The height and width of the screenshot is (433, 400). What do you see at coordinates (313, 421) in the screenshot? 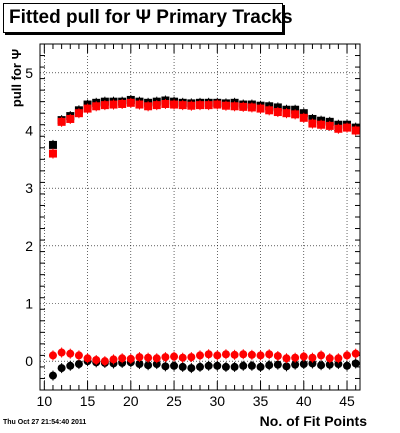
I see `x-axis-label: No. of Fit Points` at bounding box center [313, 421].